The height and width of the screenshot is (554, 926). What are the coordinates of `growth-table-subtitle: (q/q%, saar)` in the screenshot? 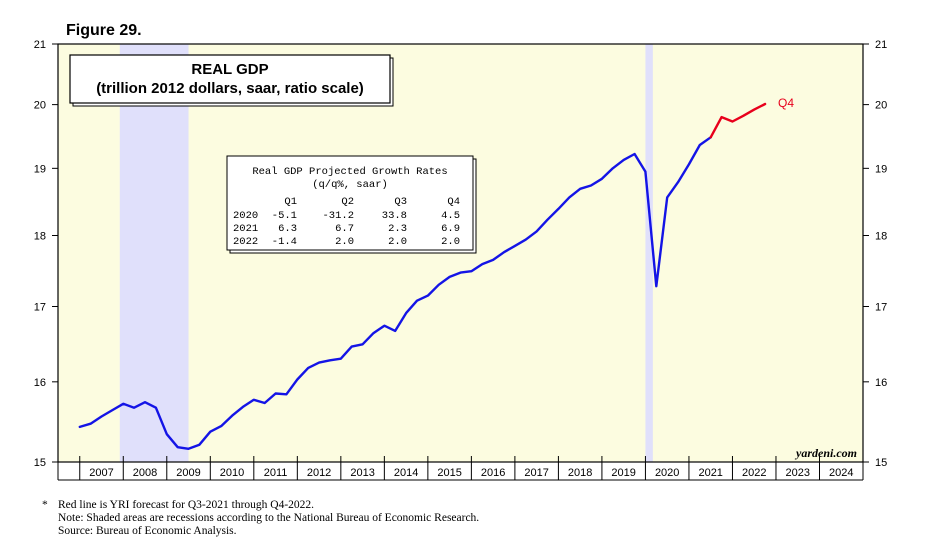 It's located at (350, 185).